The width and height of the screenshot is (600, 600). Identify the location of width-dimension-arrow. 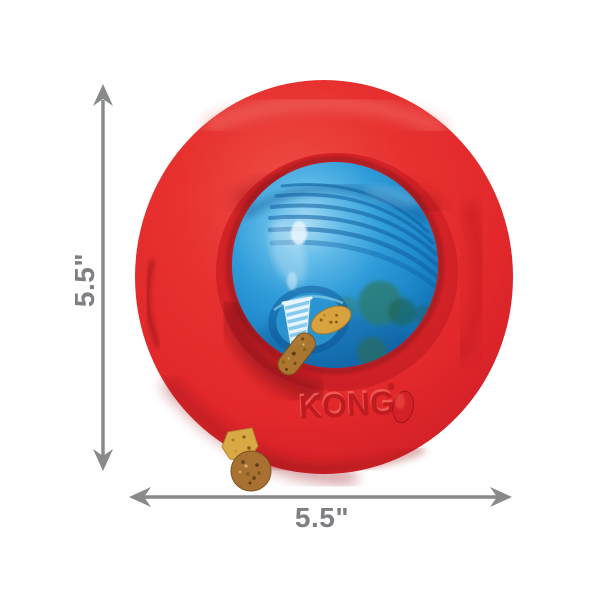
(320, 497).